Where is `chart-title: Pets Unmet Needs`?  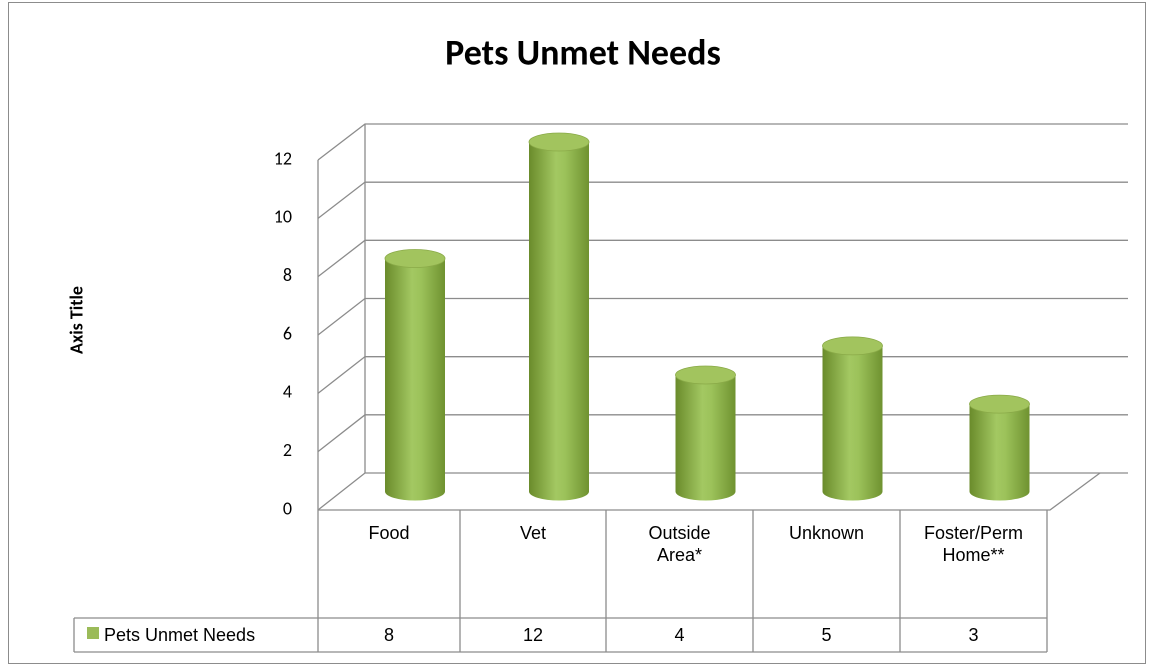
chart-title: Pets Unmet Needs is located at coordinates (583, 53).